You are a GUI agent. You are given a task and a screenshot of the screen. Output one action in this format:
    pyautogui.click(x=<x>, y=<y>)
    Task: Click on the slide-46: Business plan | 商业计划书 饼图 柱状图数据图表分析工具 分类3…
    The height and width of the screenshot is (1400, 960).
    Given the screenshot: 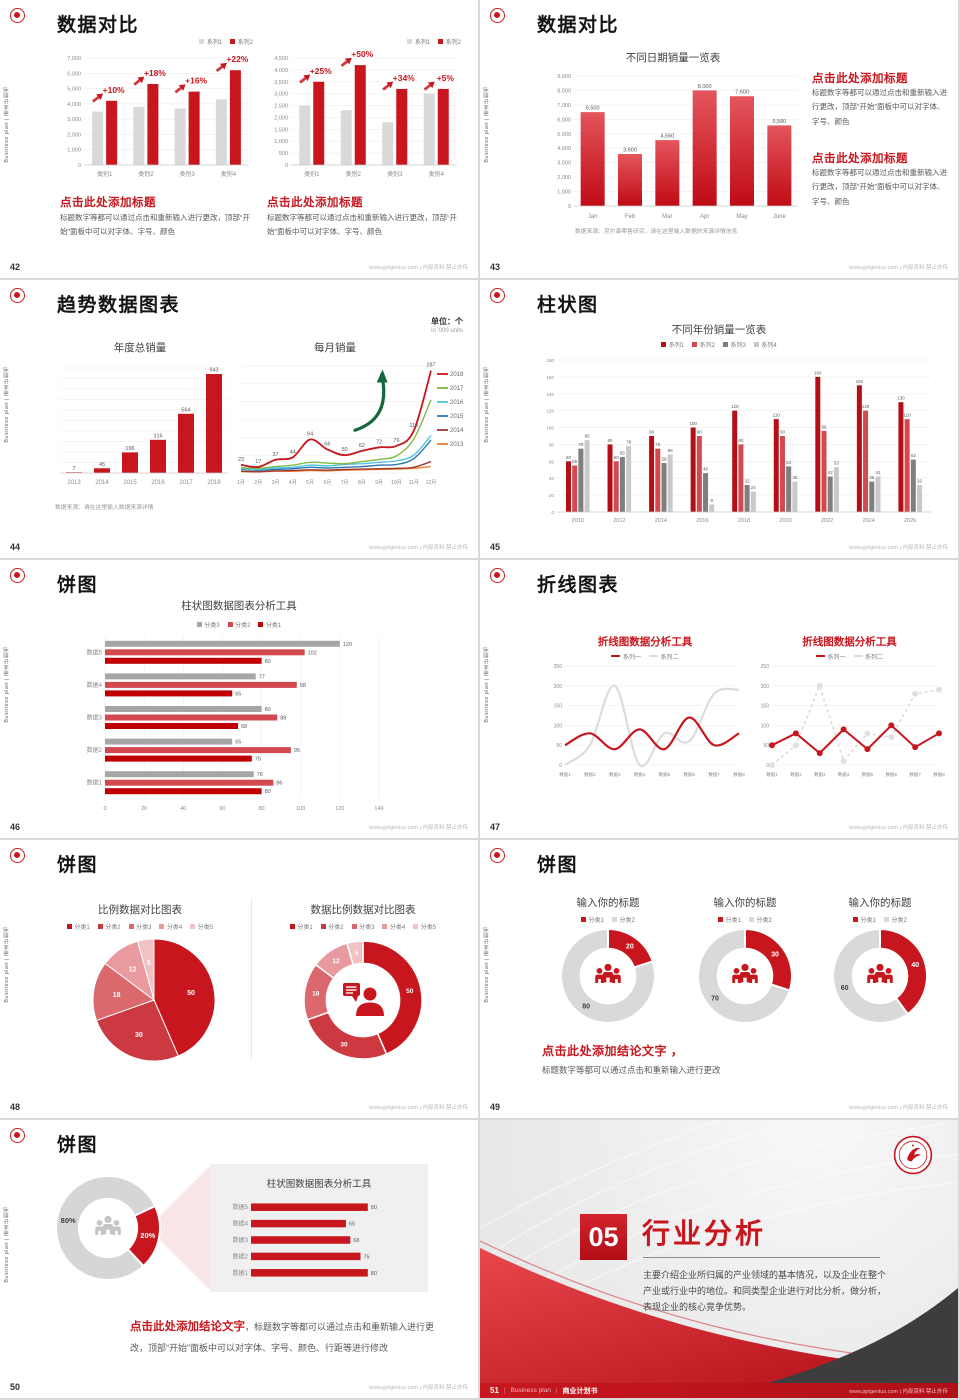 What is the action you would take?
    pyautogui.click(x=239, y=699)
    